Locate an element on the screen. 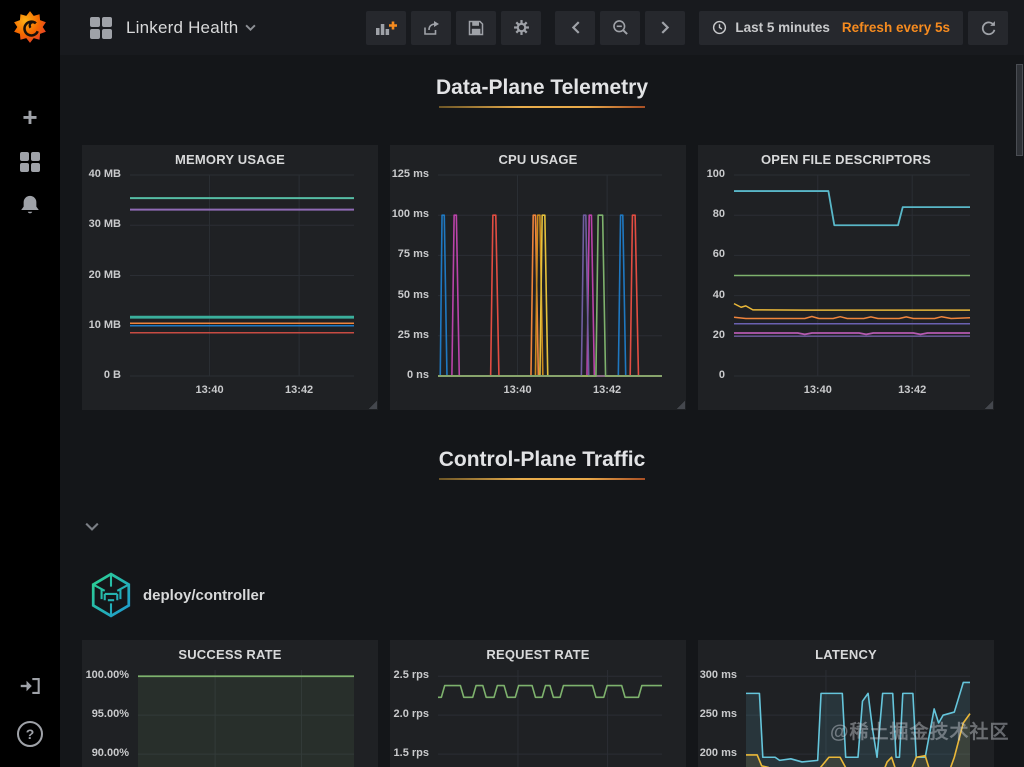 This screenshot has height=767, width=1024. panel-title: SUCCESS RATE is located at coordinates (230, 654).